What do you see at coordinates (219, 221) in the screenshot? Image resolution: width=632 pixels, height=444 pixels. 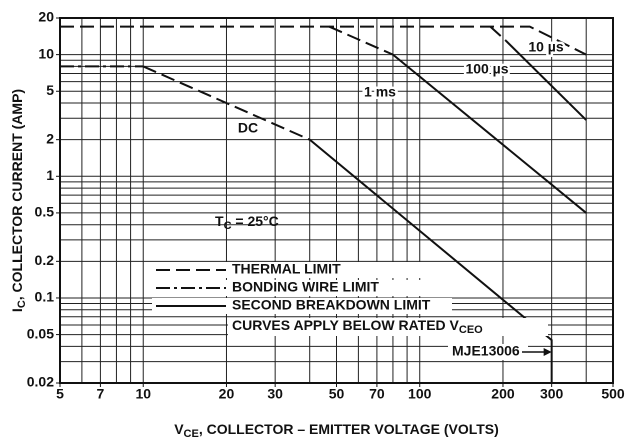 I see `annotation-main: T` at bounding box center [219, 221].